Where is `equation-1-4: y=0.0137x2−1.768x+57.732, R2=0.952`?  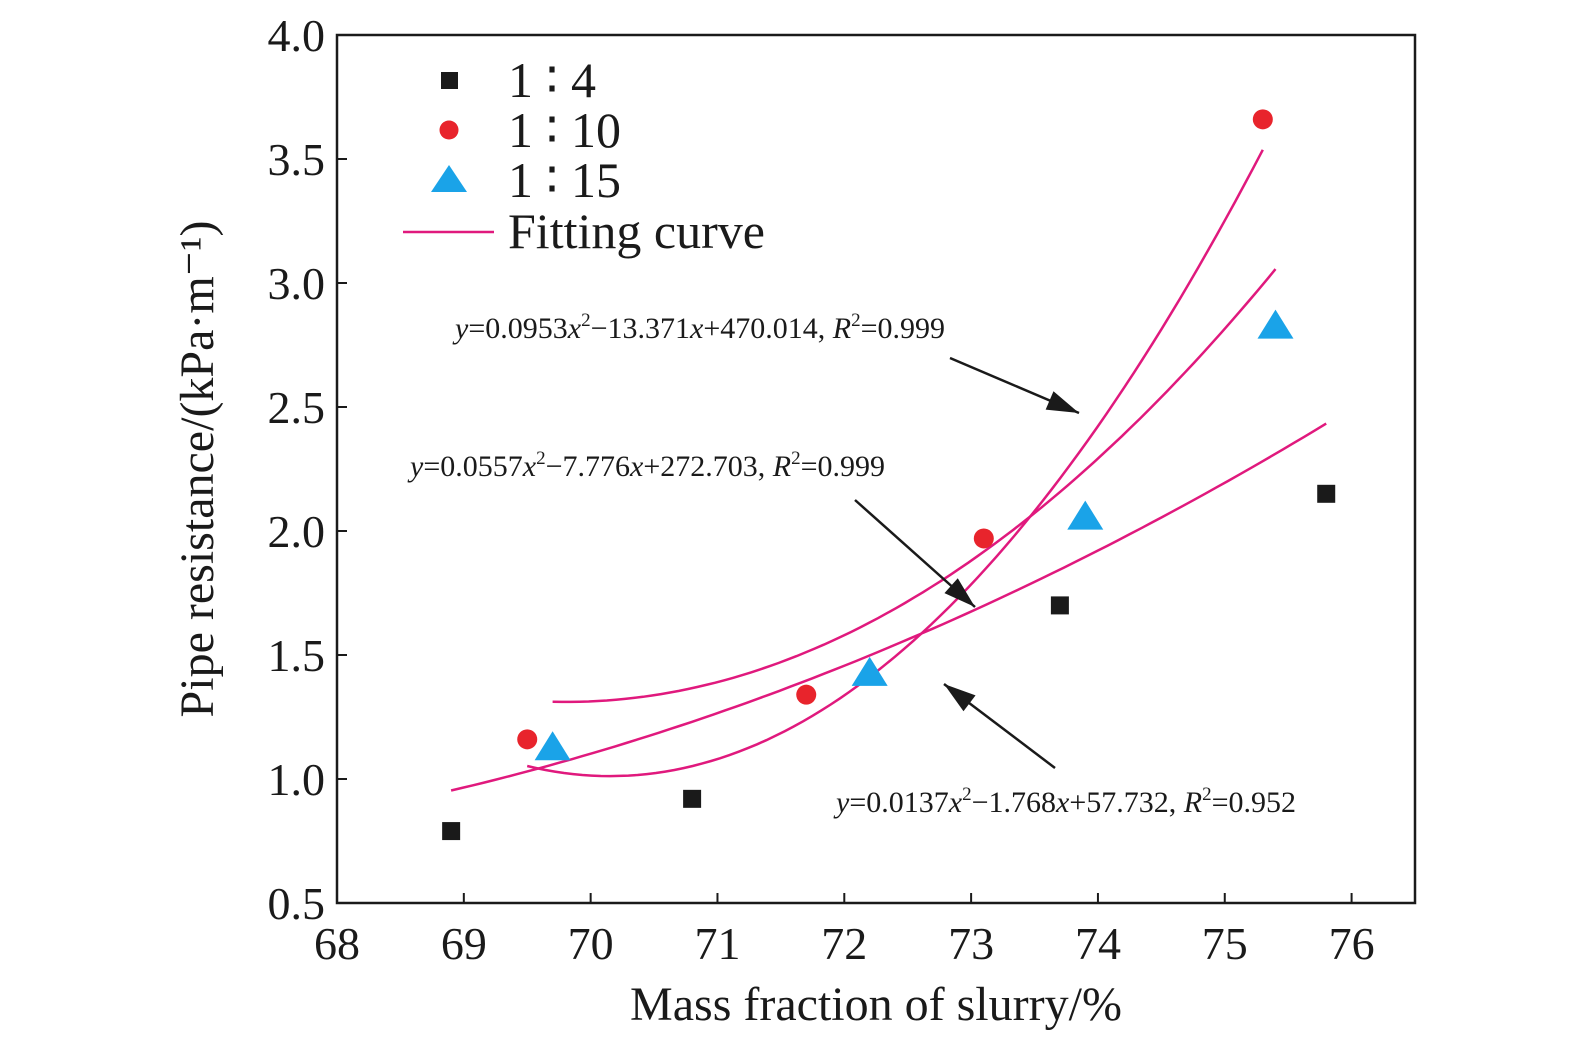 equation-1-4: y=0.0137x2−1.768x+57.732, R2=0.952 is located at coordinates (1064, 801).